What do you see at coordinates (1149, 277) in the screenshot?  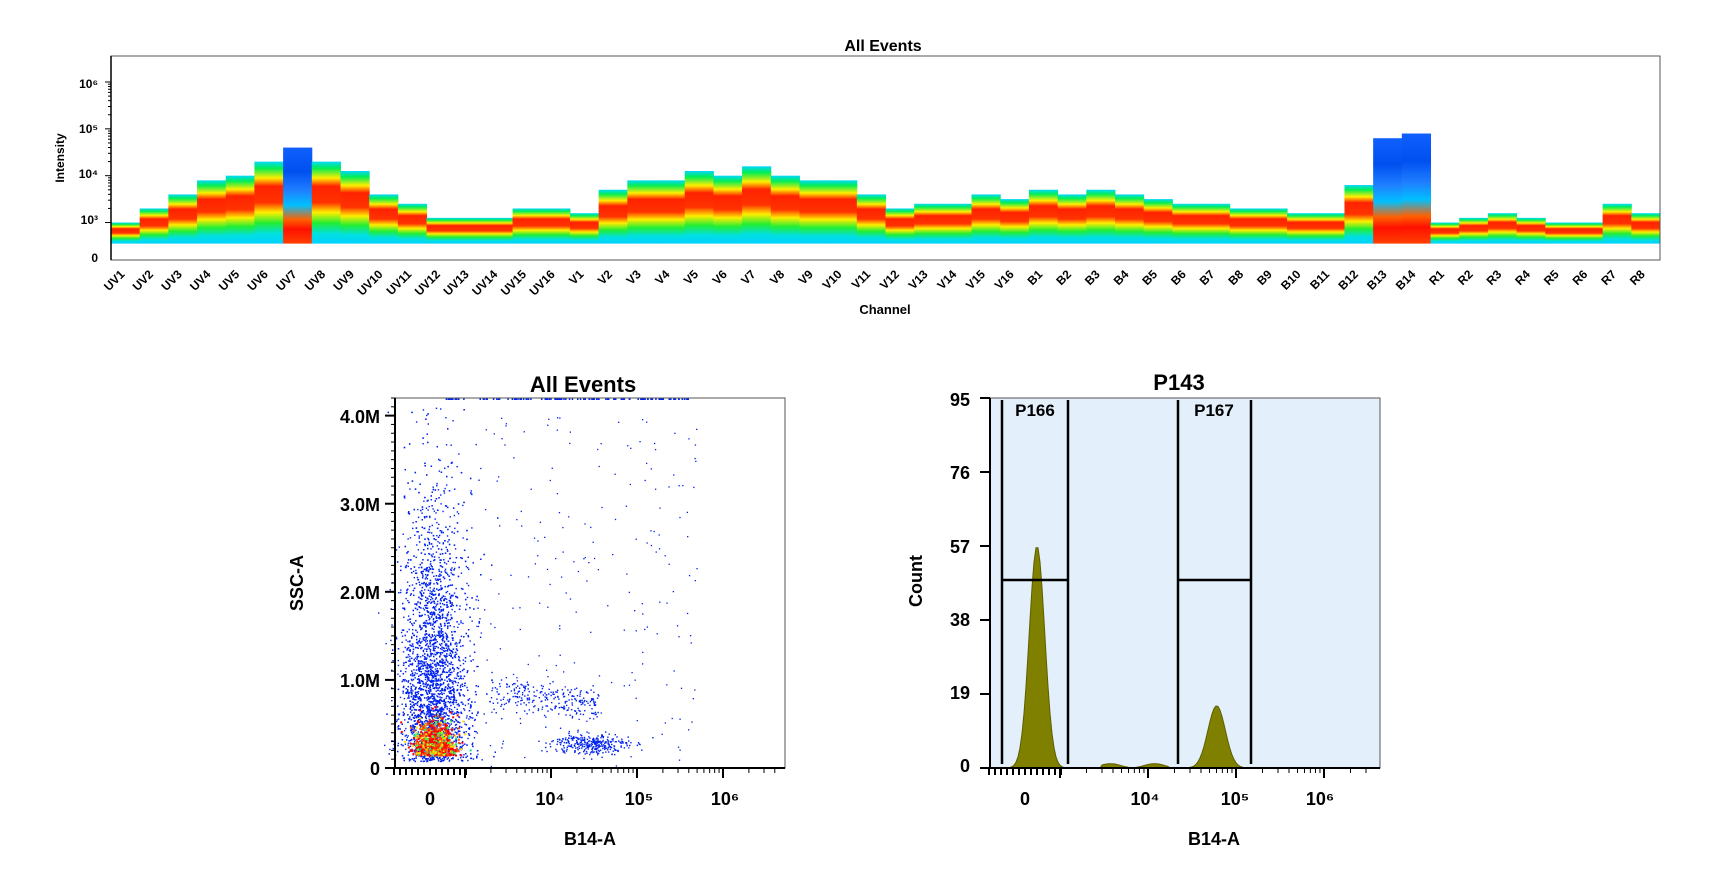 I see `spectrum-x-tick: B5` at bounding box center [1149, 277].